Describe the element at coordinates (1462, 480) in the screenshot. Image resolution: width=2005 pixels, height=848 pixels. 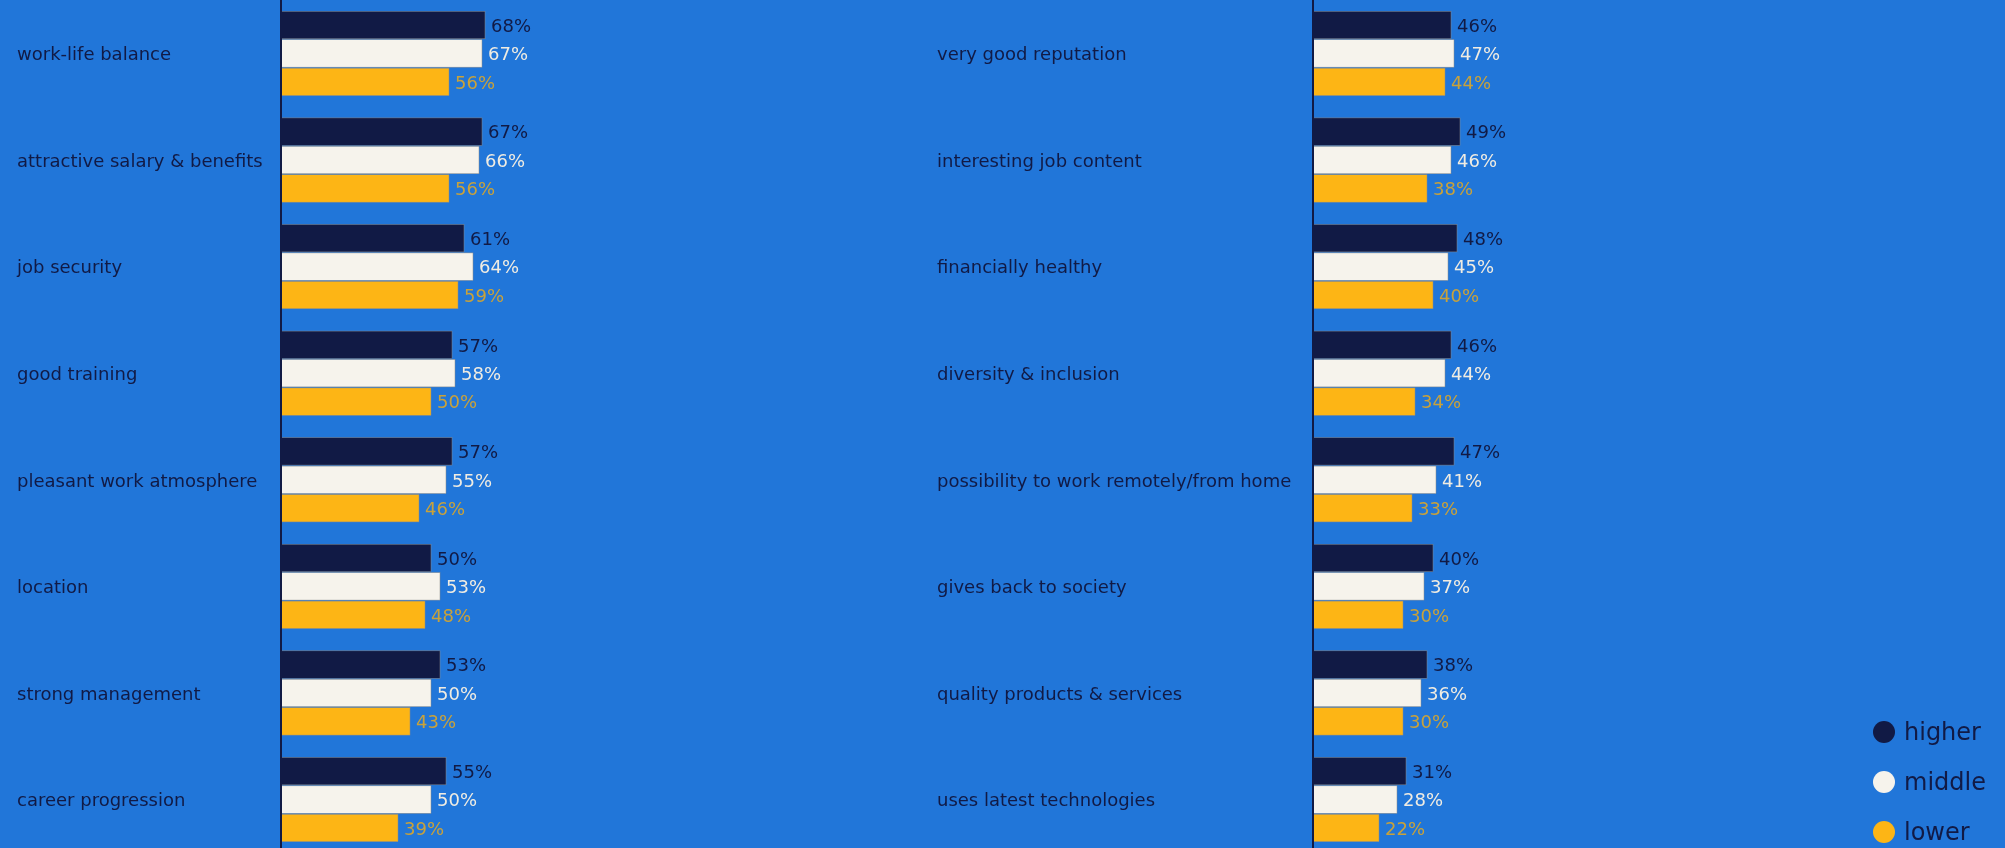
I see `data-label: 41%` at that location.